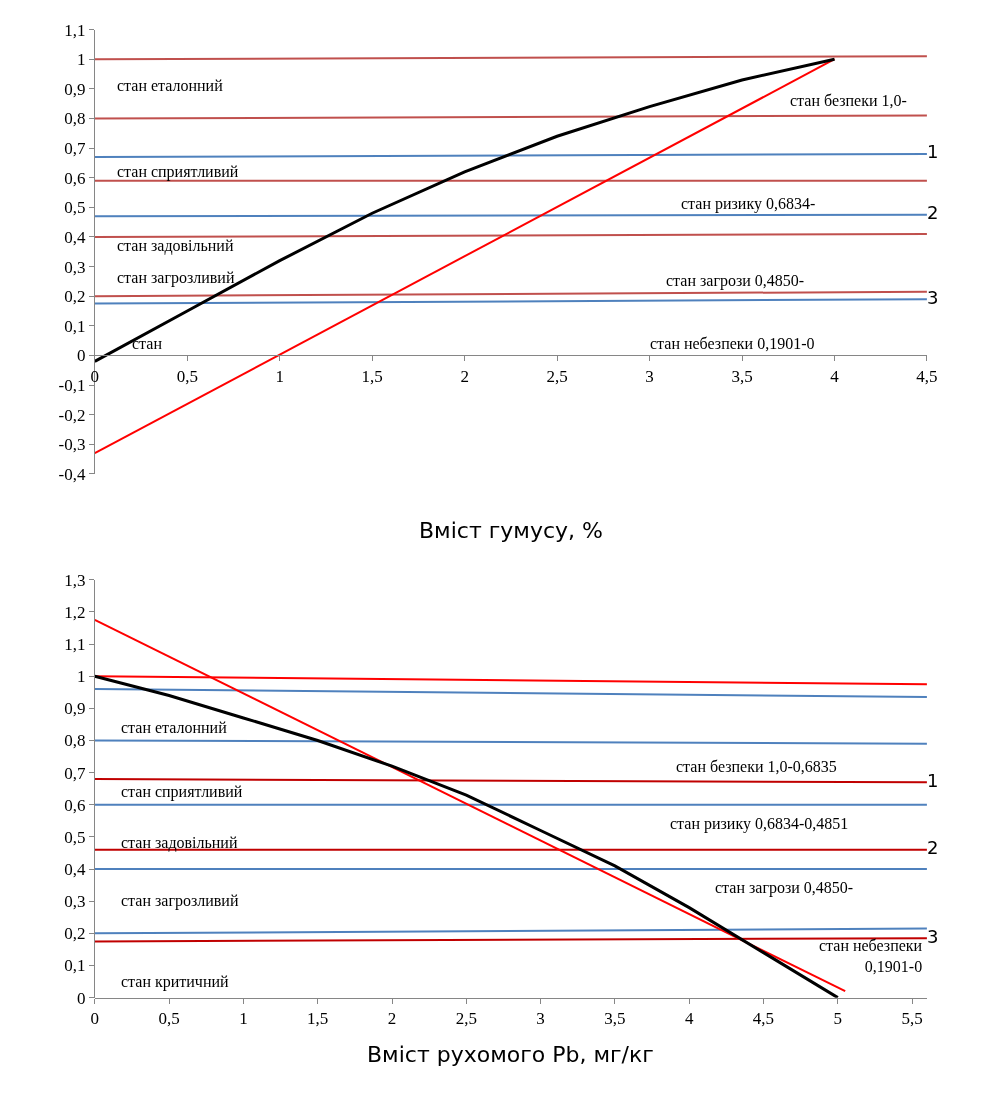  Describe the element at coordinates (510, 1054) in the screenshot. I see `x-axis-title: Вміст рухомого Pb, мг/кг` at that location.